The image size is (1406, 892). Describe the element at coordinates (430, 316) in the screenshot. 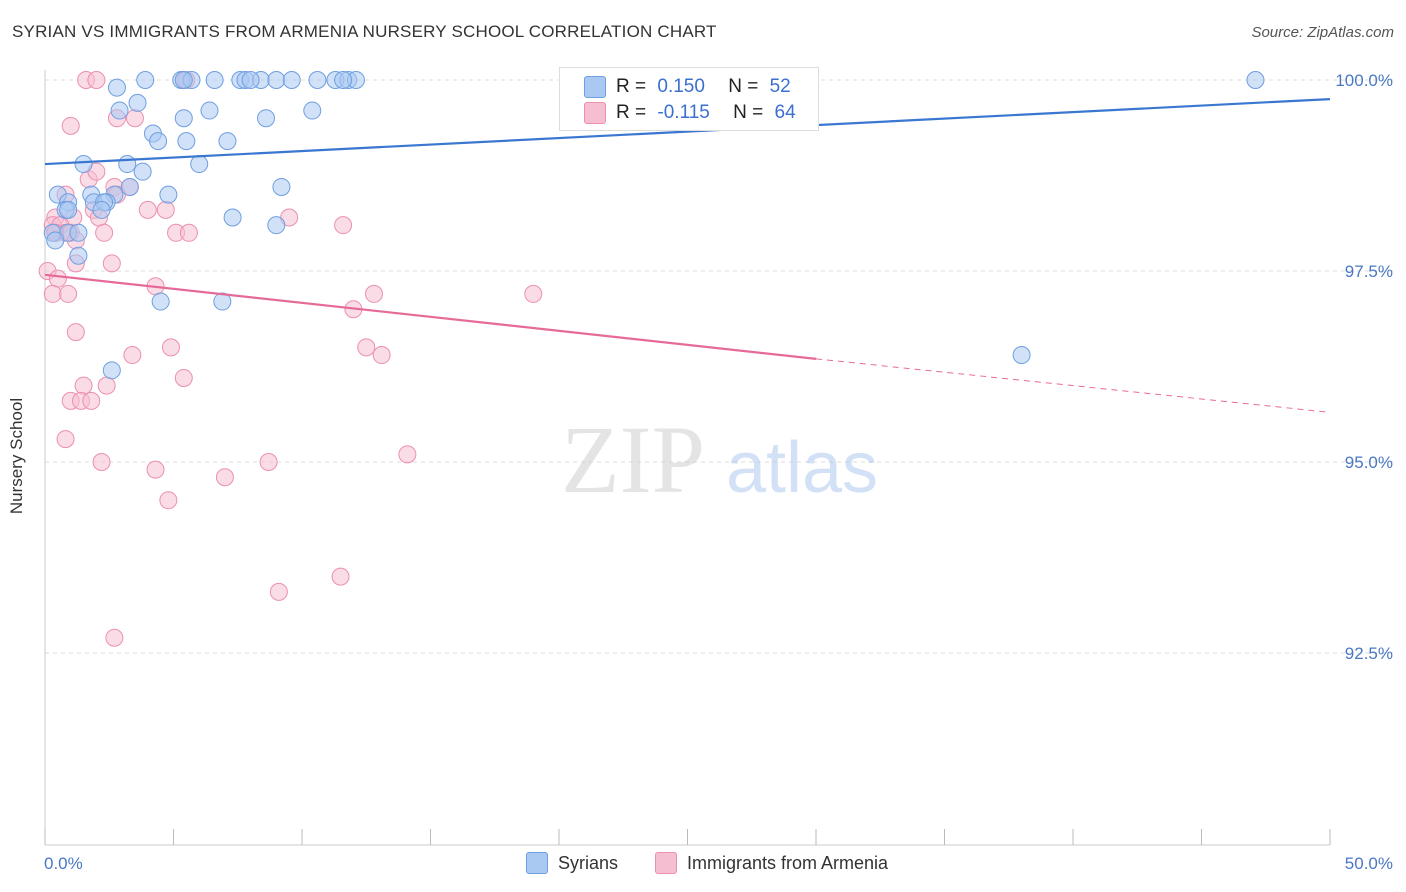

I see `armenia-trend-line` at that location.